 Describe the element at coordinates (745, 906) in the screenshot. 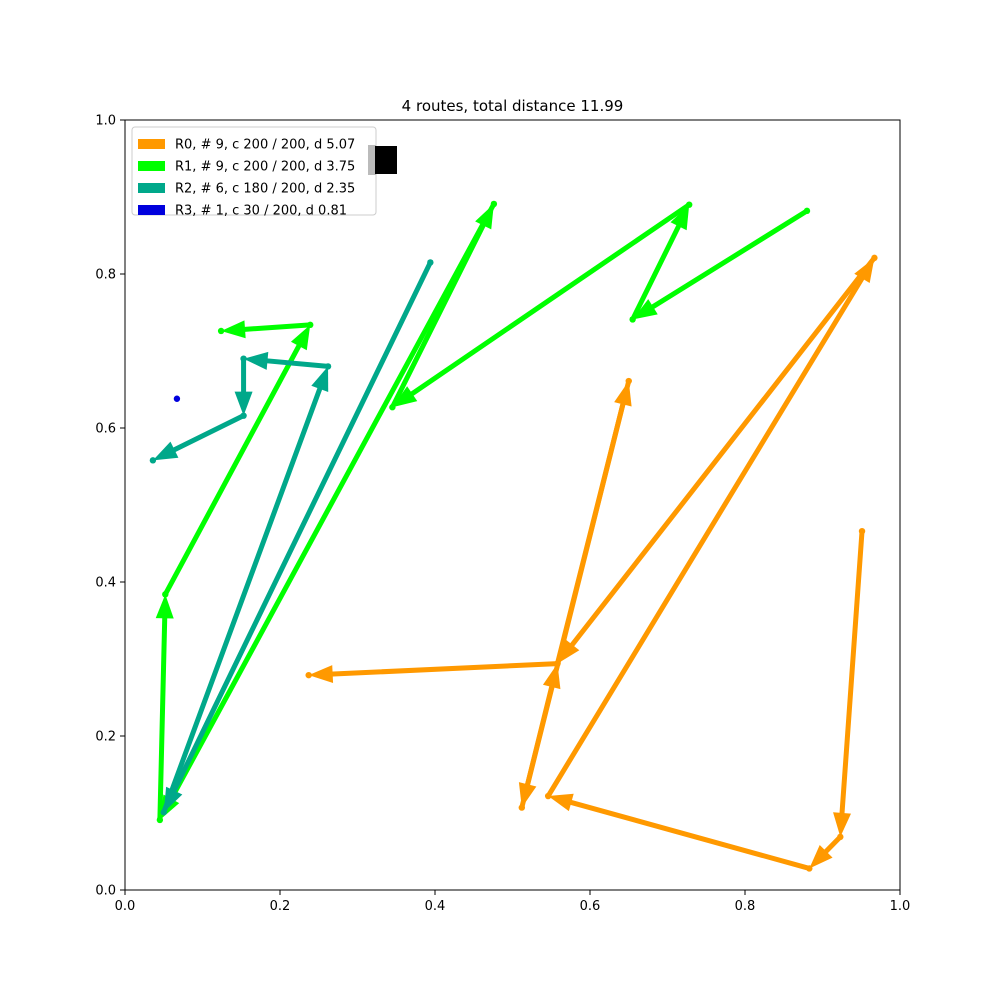

I see `x-tick-label: 0.8` at that location.